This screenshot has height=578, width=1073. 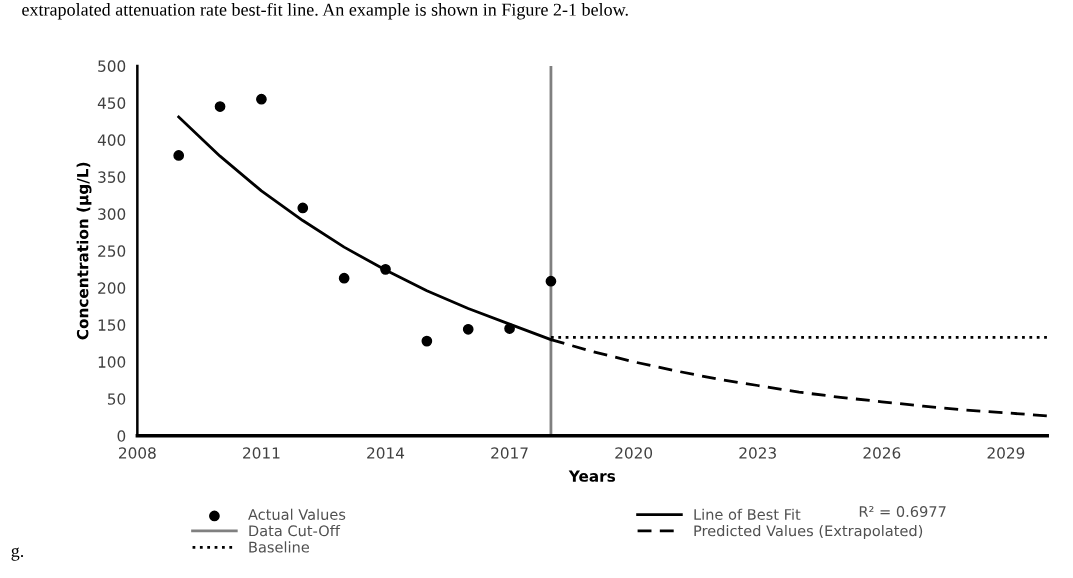 What do you see at coordinates (111, 103) in the screenshot?
I see `y-tick-label: 450` at bounding box center [111, 103].